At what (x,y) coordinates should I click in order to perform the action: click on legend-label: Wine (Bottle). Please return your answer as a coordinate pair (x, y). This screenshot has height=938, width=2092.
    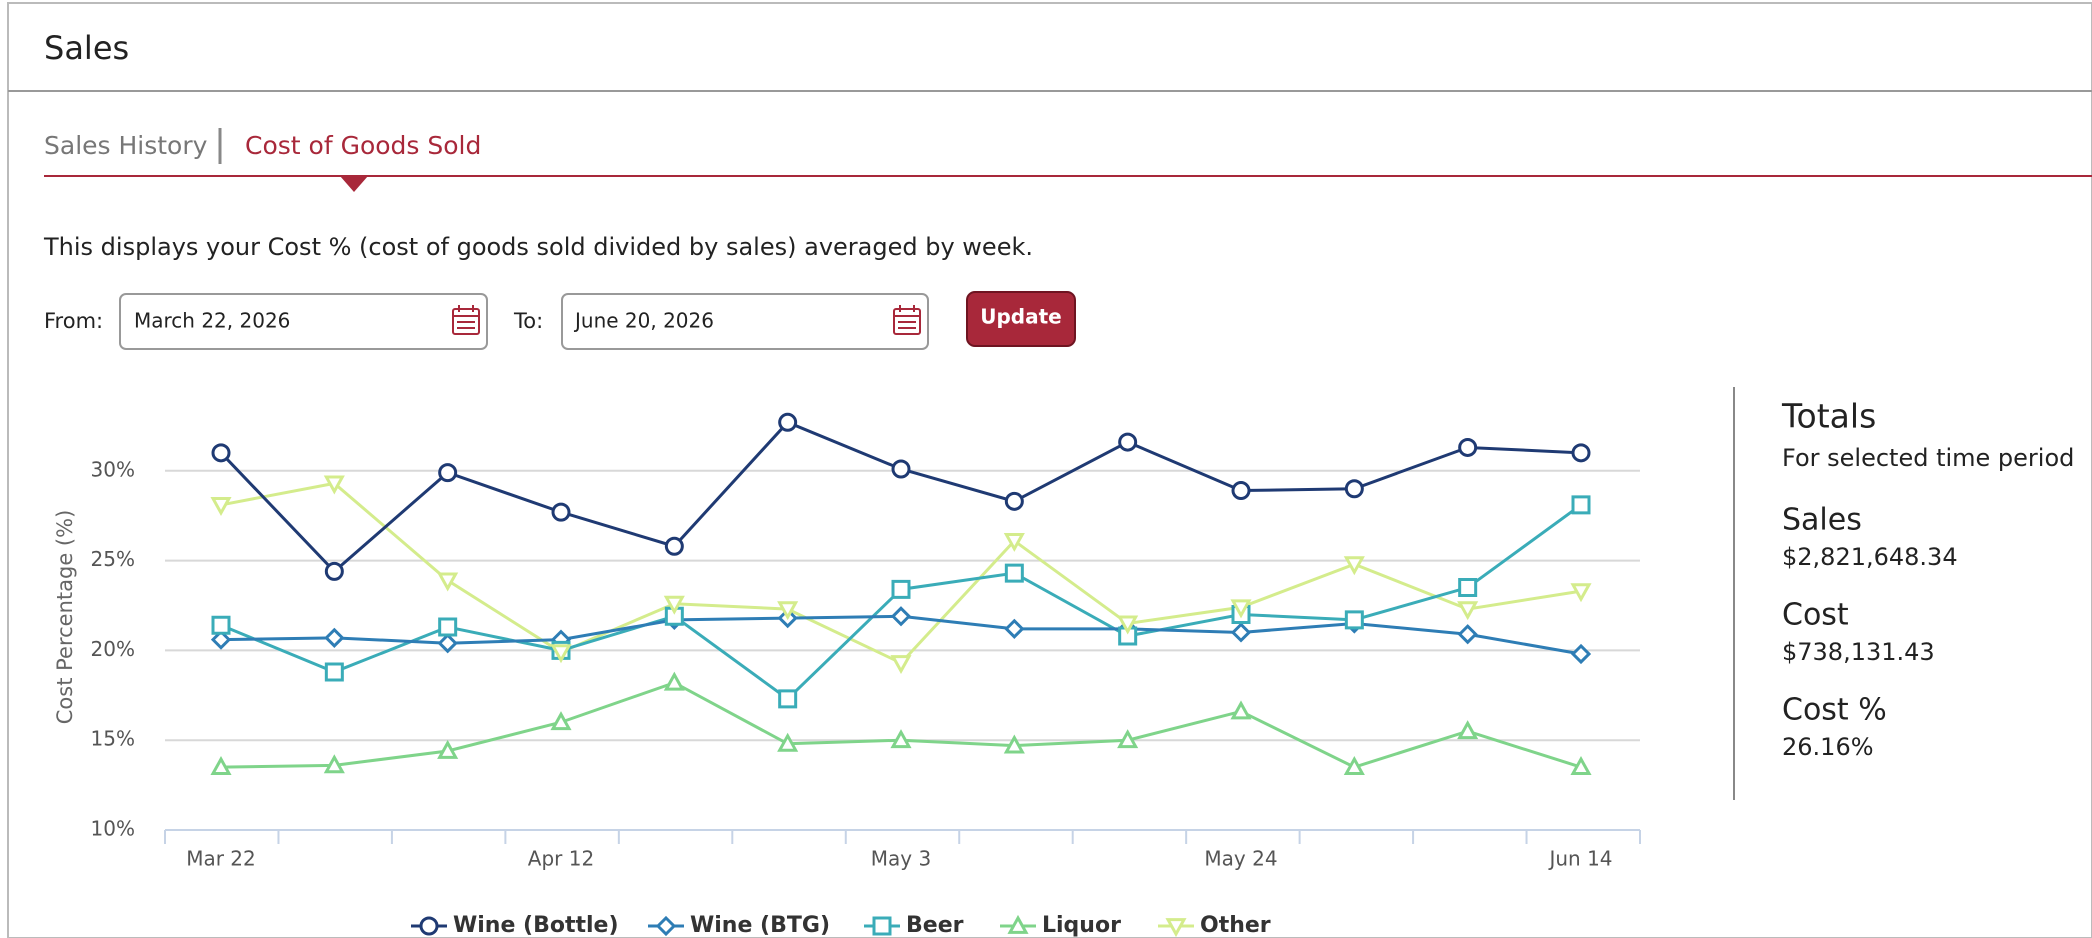
    Looking at the image, I should click on (536, 925).